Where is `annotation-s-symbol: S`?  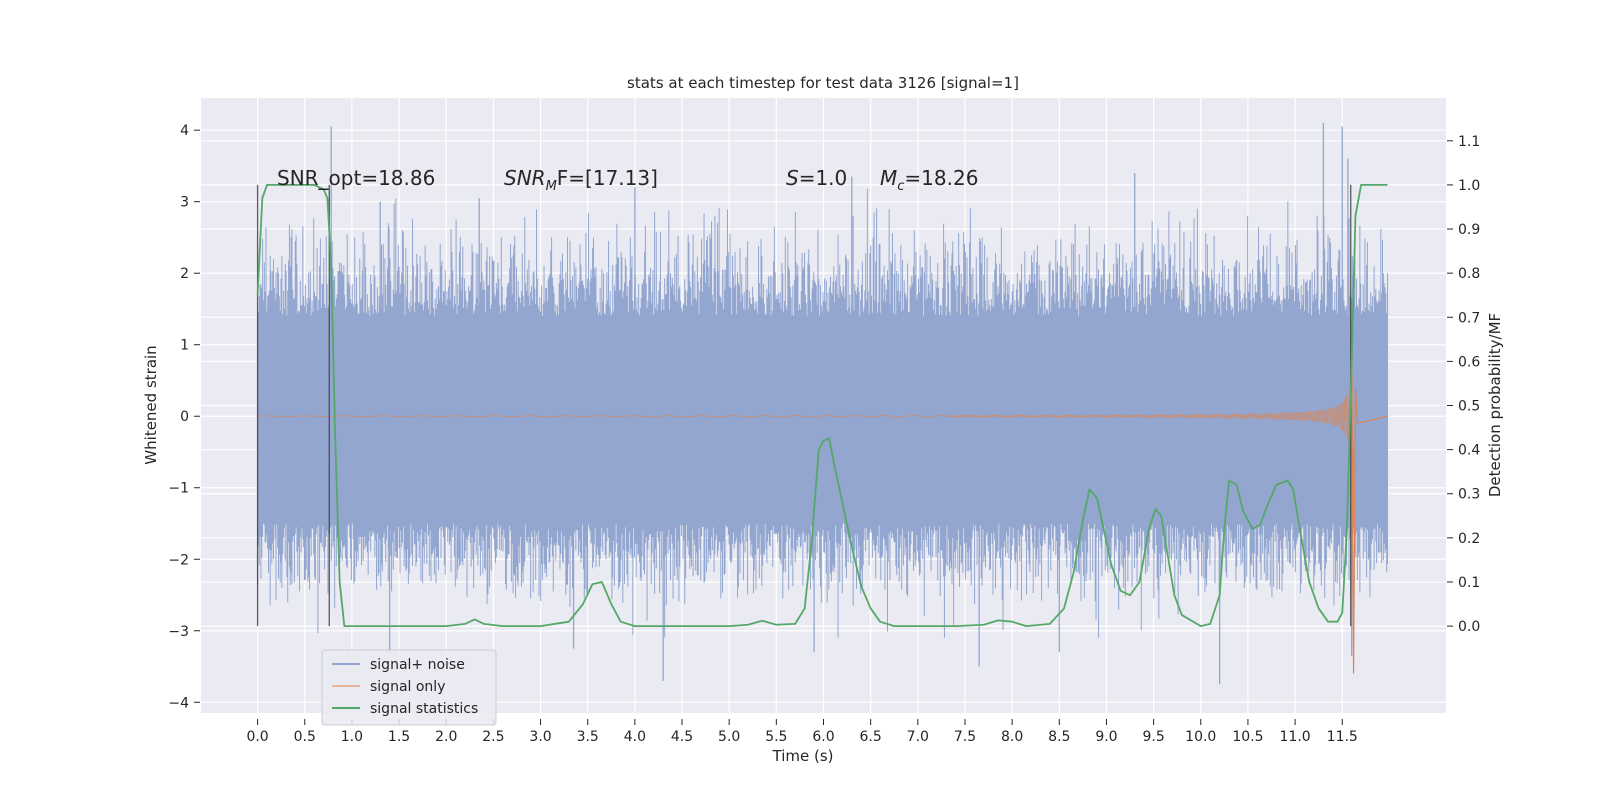
annotation-s-symbol: S is located at coordinates (792, 178).